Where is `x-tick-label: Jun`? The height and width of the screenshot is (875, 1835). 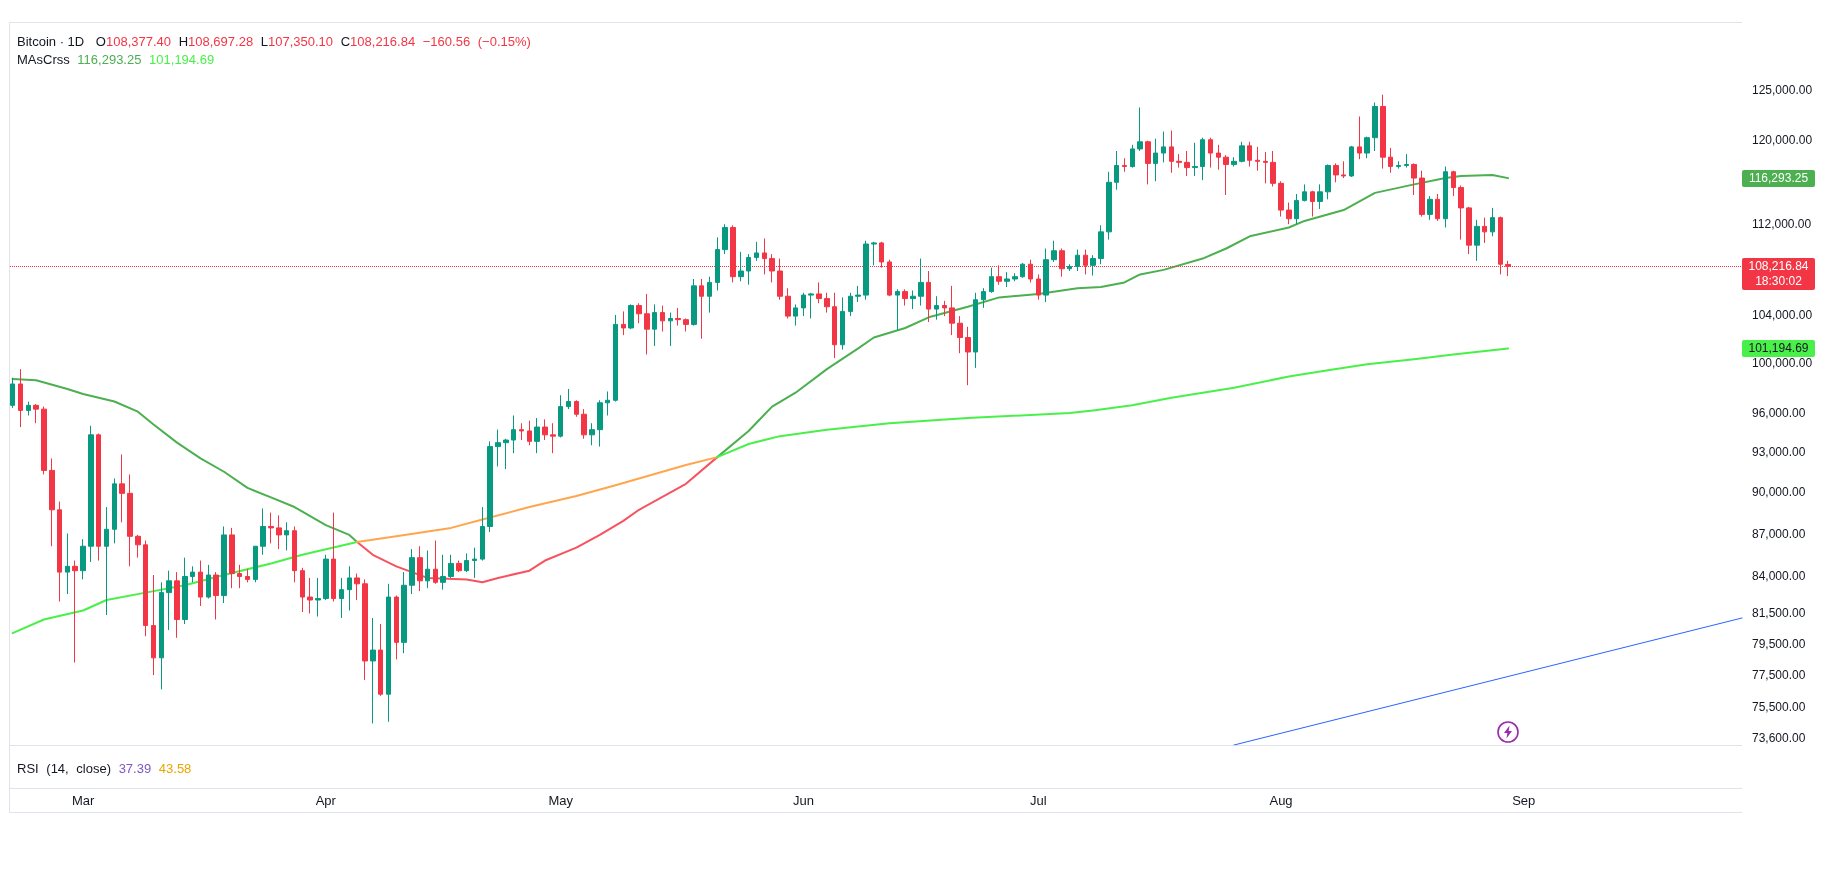 x-tick-label: Jun is located at coordinates (803, 800).